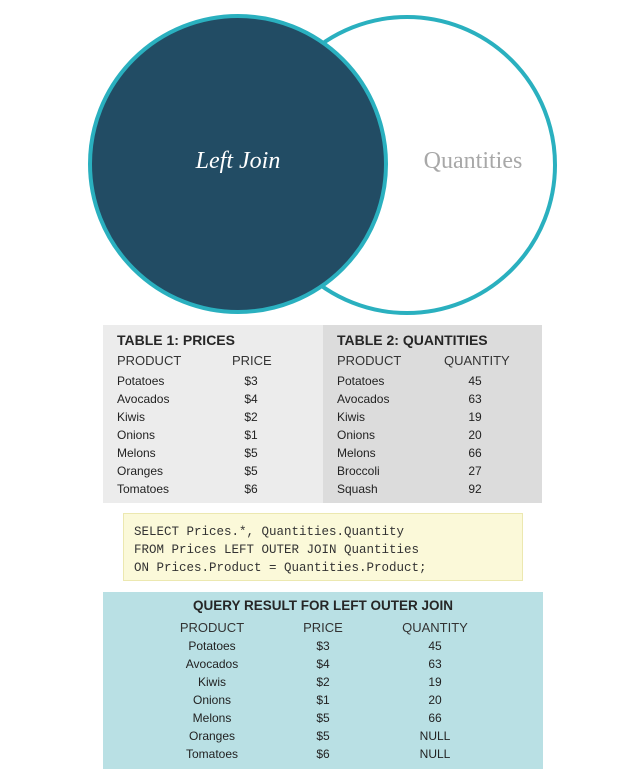 The image size is (621, 783). I want to click on table-row: Broccoli 27, so click(432, 473).